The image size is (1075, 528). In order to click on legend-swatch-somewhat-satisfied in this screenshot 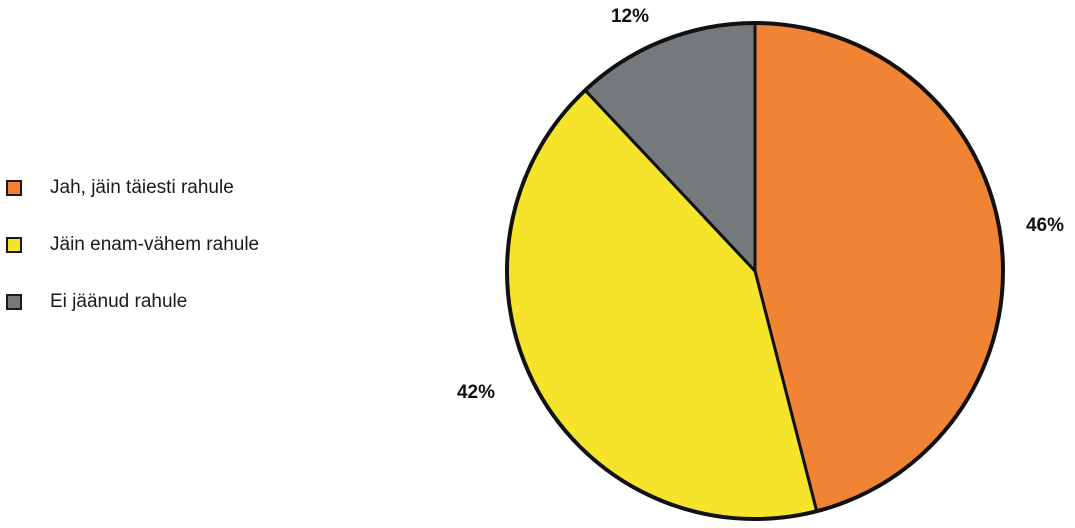, I will do `click(14, 244)`.